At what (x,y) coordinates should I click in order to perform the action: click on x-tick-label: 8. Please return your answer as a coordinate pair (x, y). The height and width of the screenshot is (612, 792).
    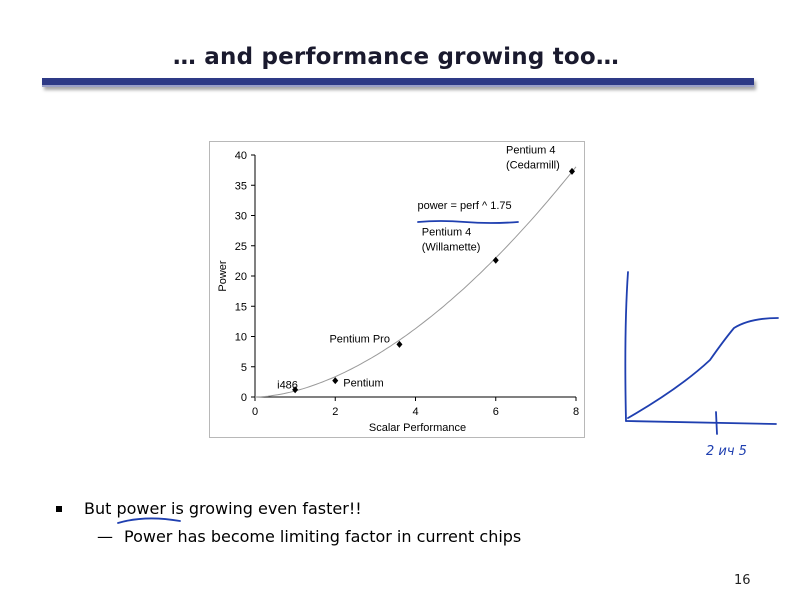
    Looking at the image, I should click on (576, 412).